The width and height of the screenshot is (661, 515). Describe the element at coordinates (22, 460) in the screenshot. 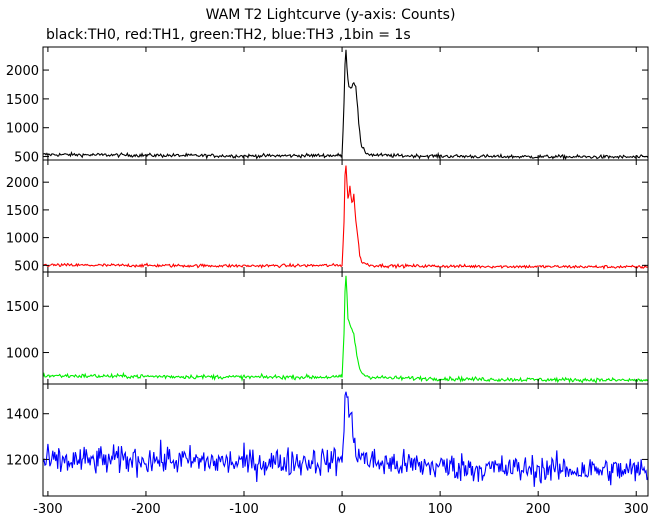

I see `y-tick-label-TH3-1200: 1200` at that location.